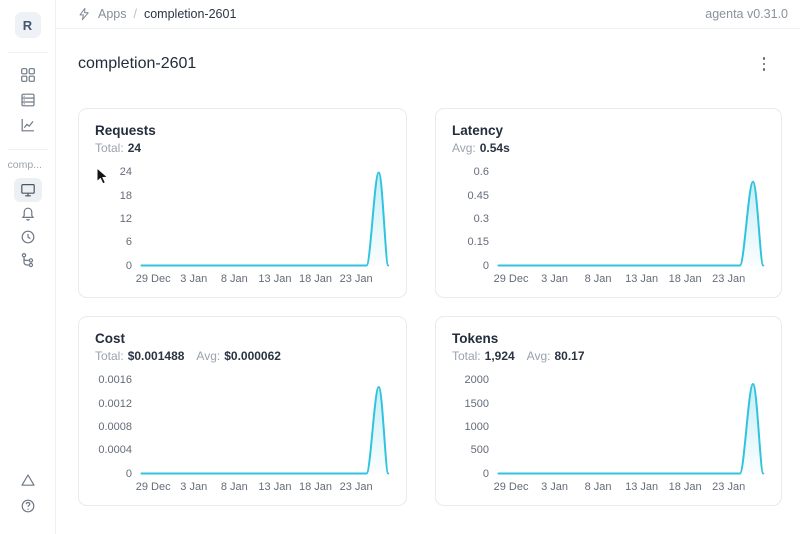  I want to click on divider, so click(27, 149).